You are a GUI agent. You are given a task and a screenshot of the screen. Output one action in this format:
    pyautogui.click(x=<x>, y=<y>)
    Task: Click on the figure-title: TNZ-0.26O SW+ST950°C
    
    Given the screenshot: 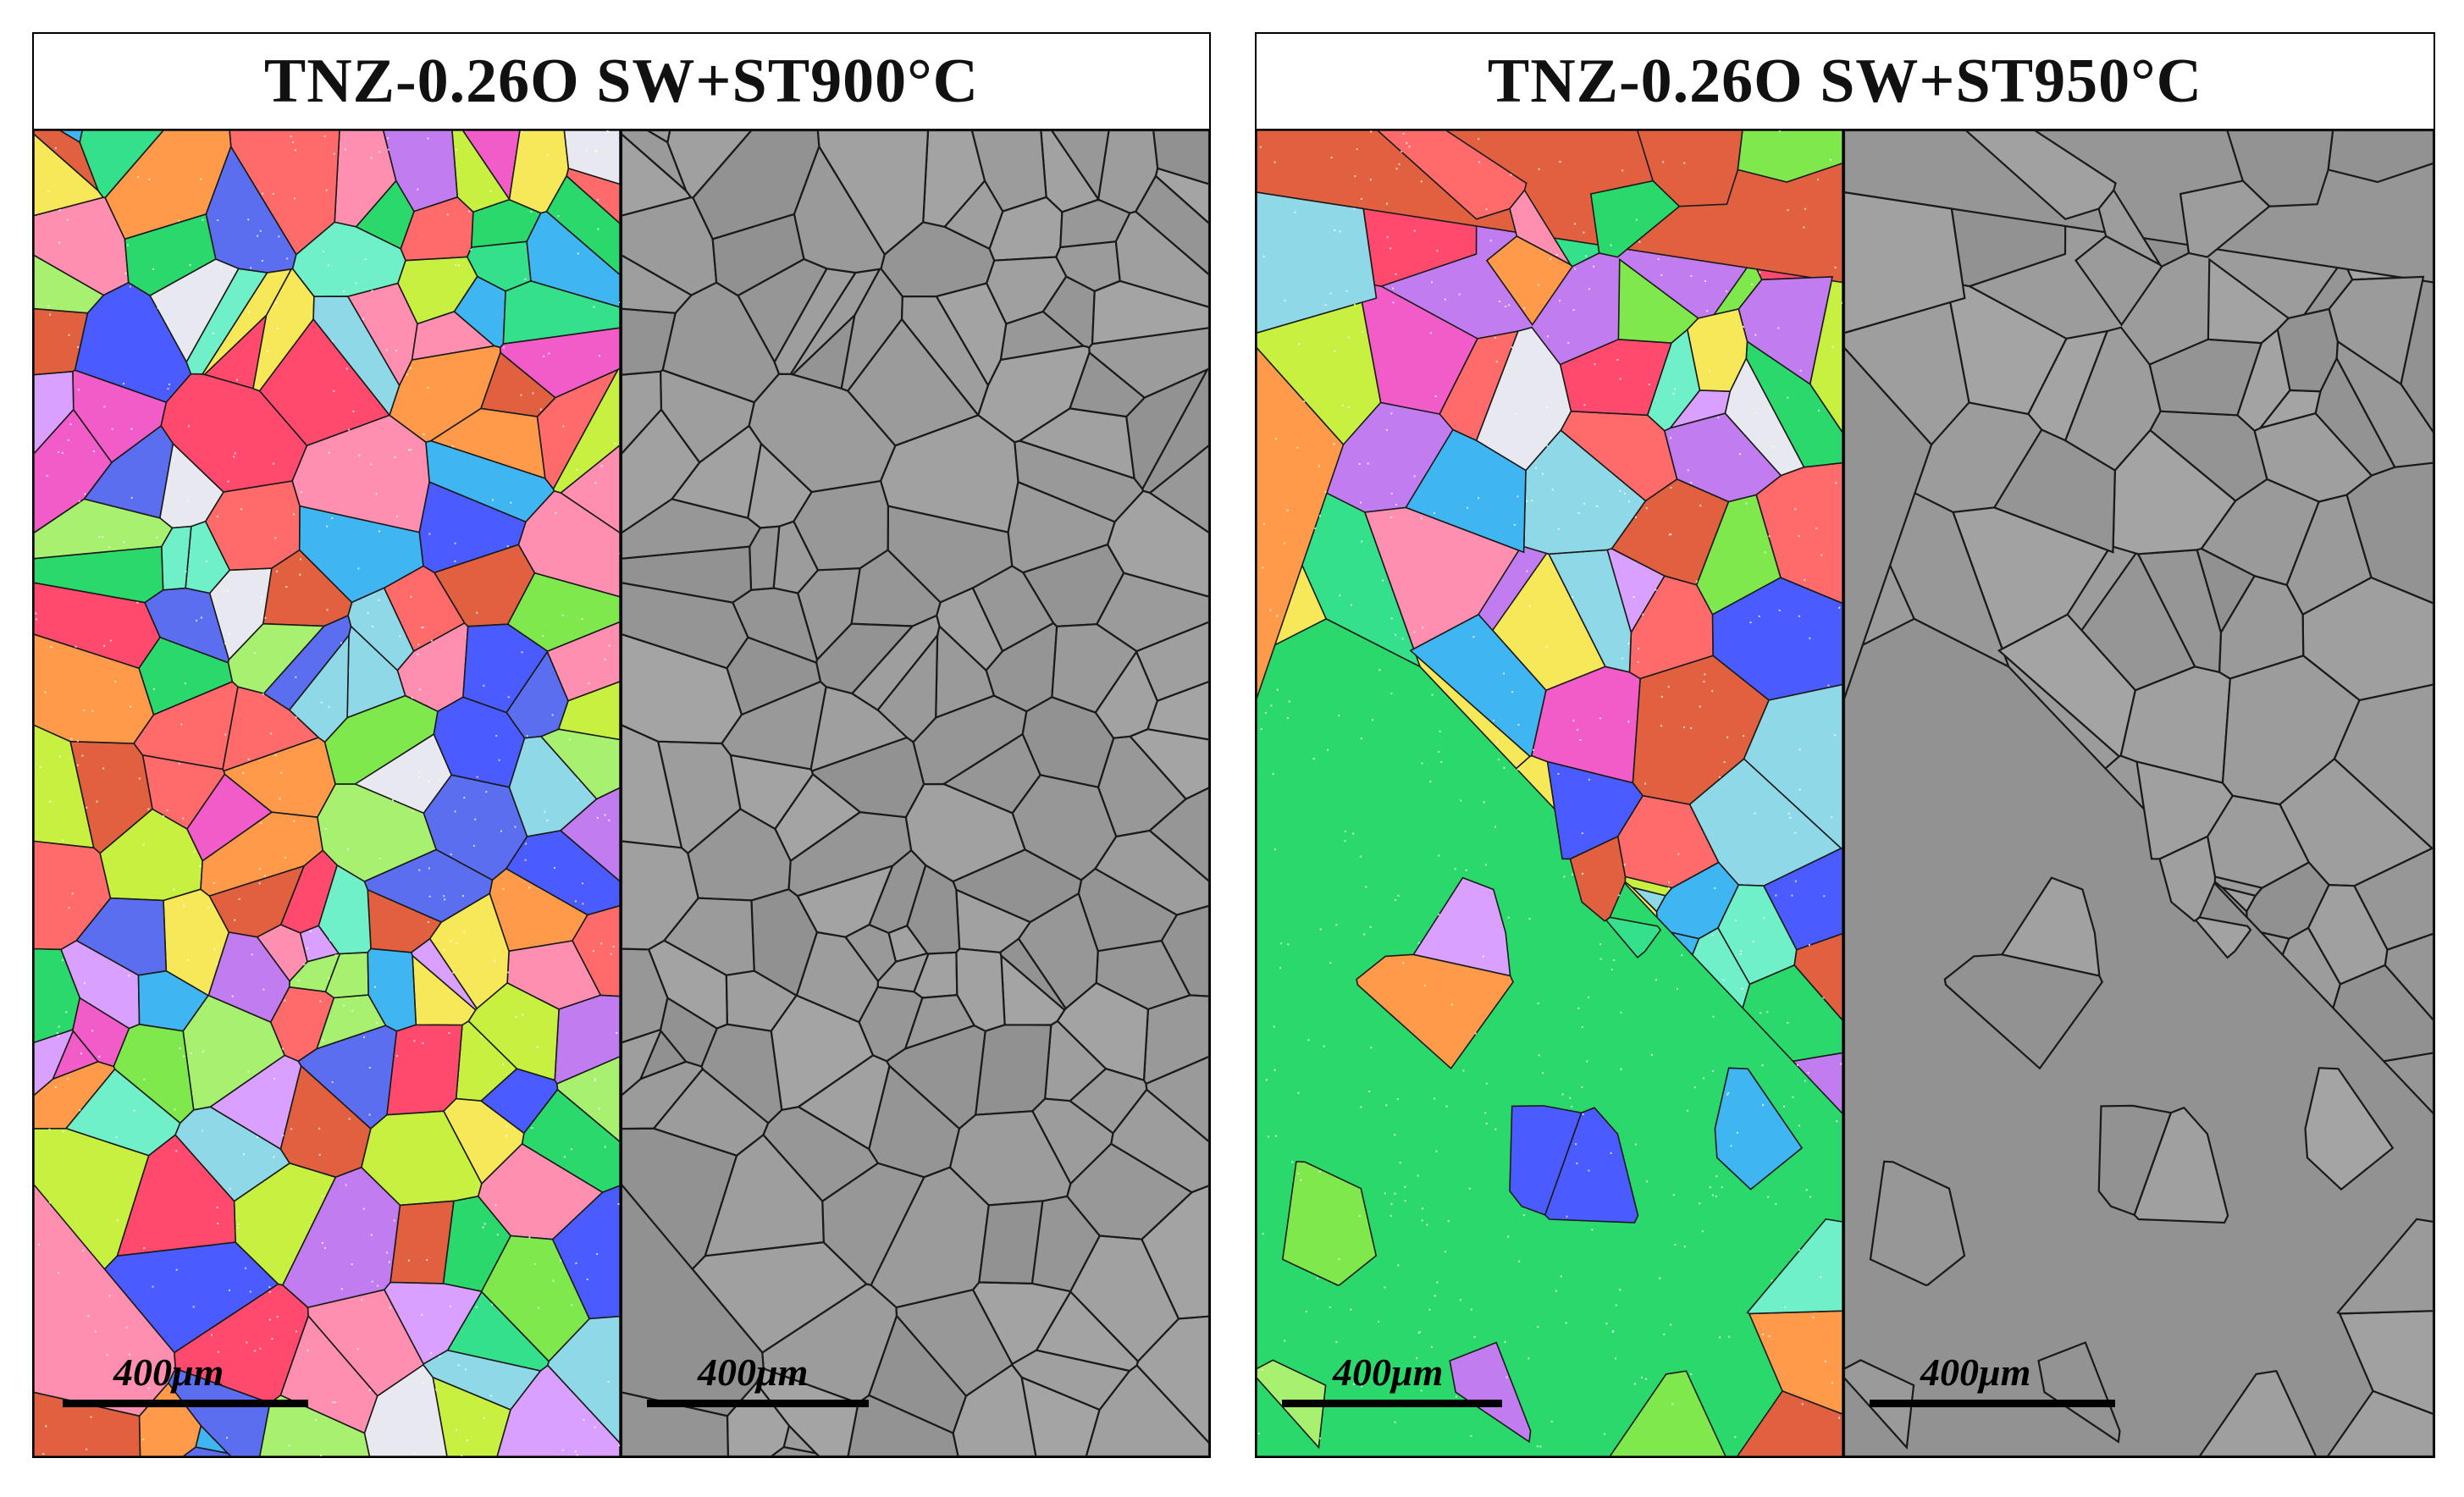 What is the action you would take?
    pyautogui.click(x=1845, y=81)
    